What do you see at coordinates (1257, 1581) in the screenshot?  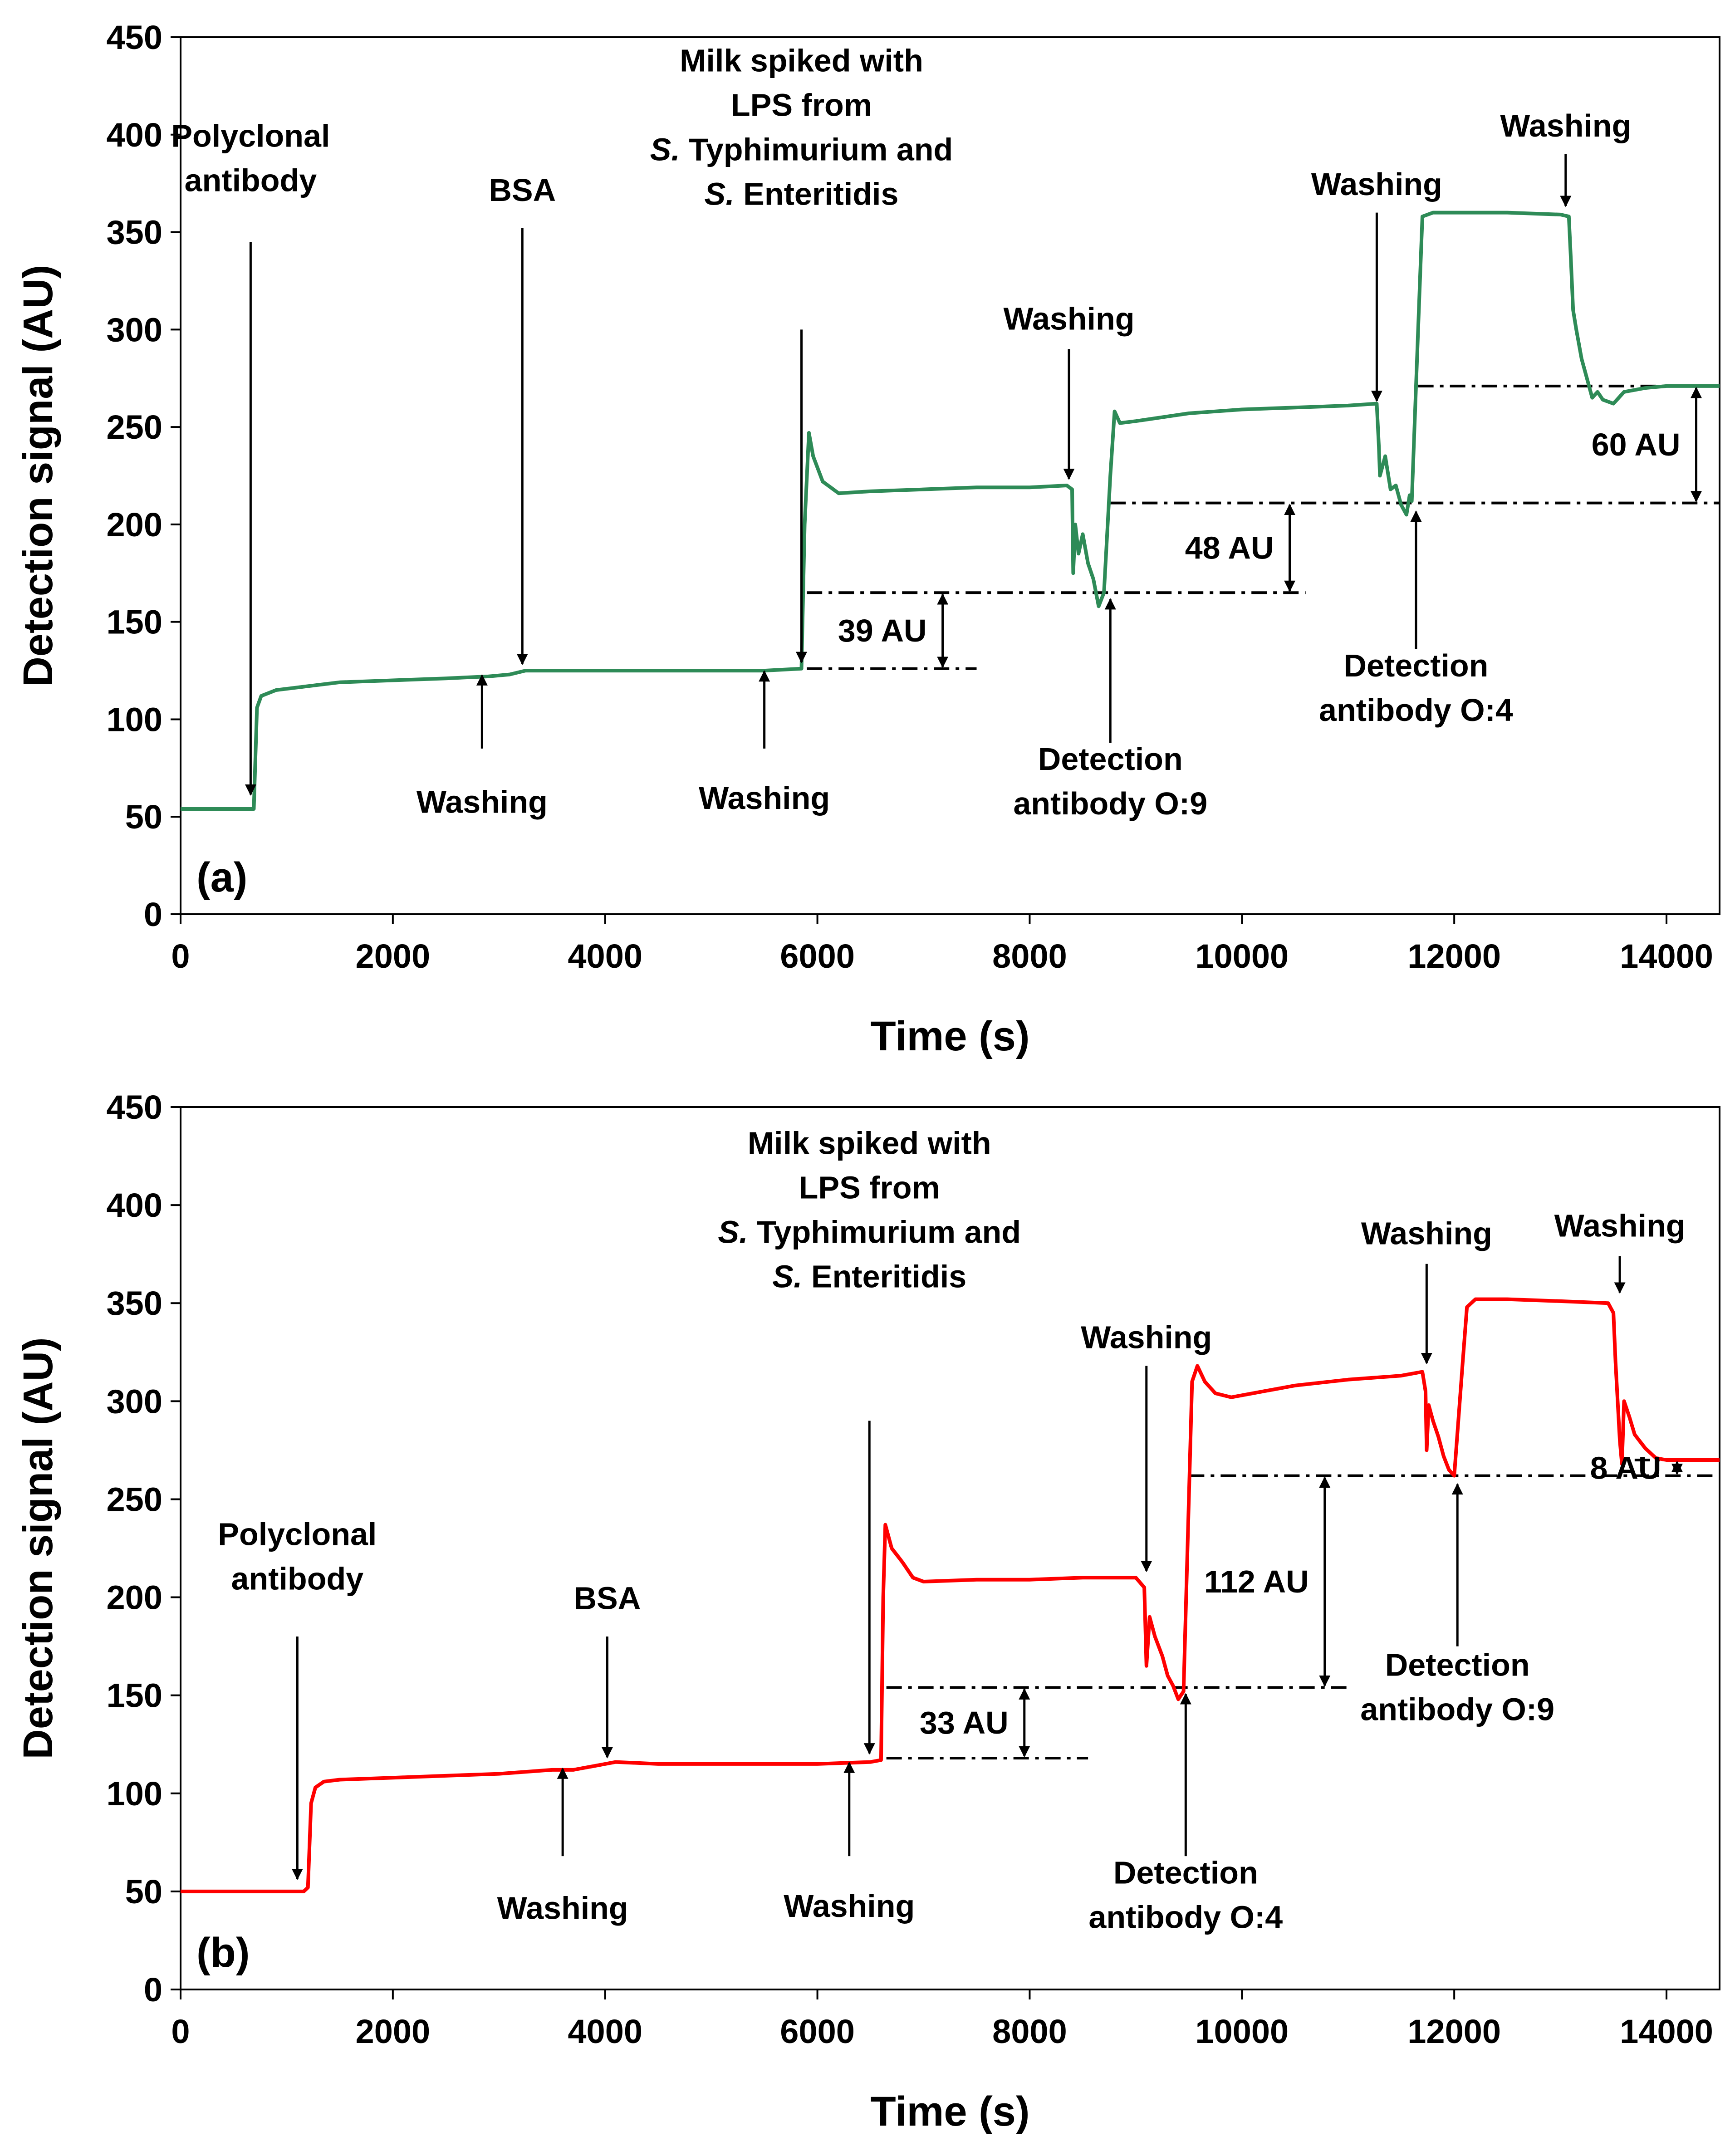 I see `difference-label: 112 AU` at bounding box center [1257, 1581].